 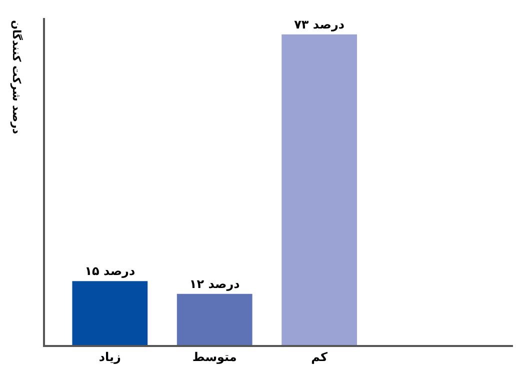 I want to click on x-tick-label: زیاد, so click(x=110, y=357).